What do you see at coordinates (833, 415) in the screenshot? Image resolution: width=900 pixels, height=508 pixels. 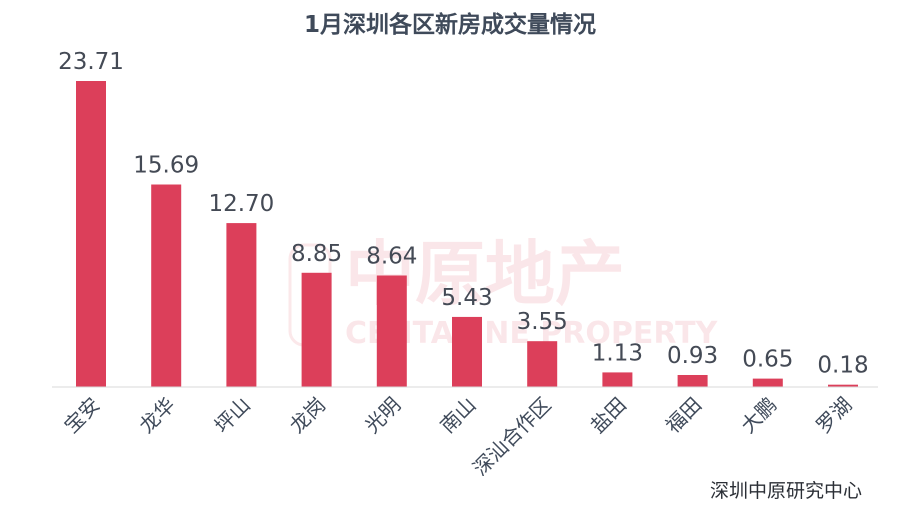 I see `category-label-11: 罗湖` at bounding box center [833, 415].